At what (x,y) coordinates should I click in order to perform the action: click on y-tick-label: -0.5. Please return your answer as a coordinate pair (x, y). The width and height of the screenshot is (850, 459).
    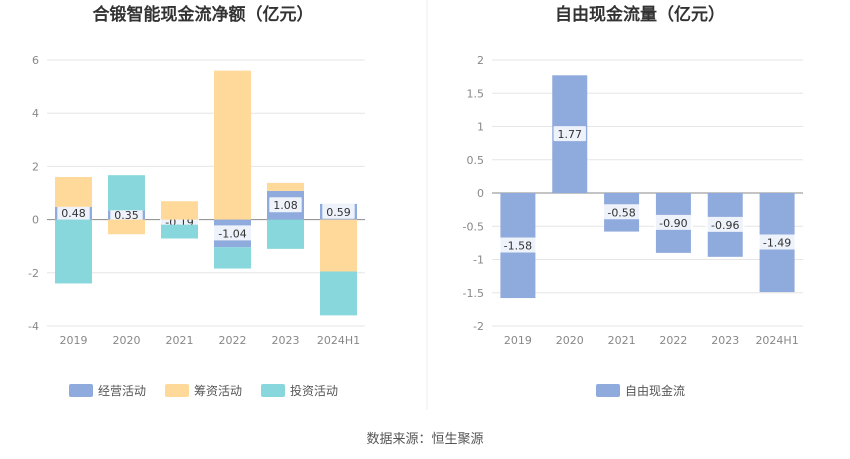
    Looking at the image, I should click on (473, 226).